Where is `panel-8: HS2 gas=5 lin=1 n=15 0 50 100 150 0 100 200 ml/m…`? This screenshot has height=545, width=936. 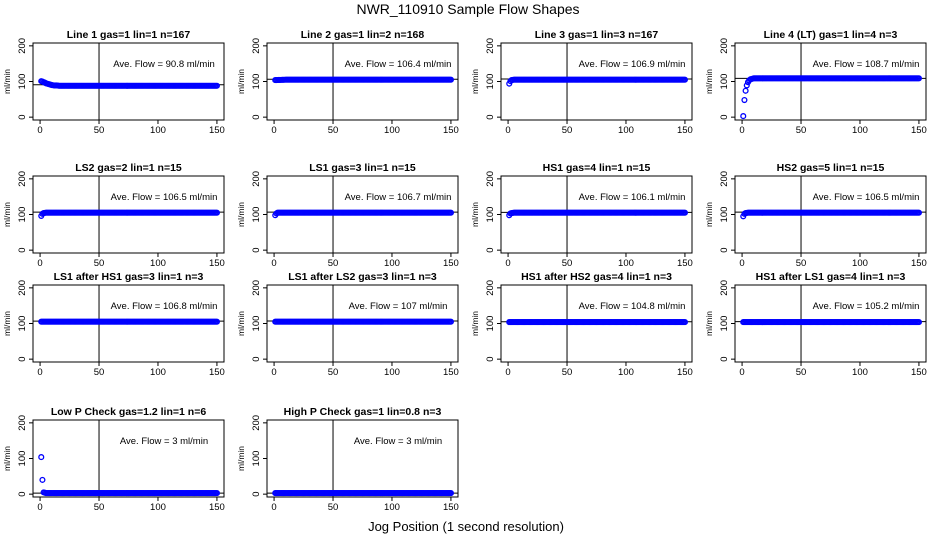 panel-8: HS2 gas=5 lin=1 n=15 0 50 100 150 0 100 200 ml/m… is located at coordinates (815, 215).